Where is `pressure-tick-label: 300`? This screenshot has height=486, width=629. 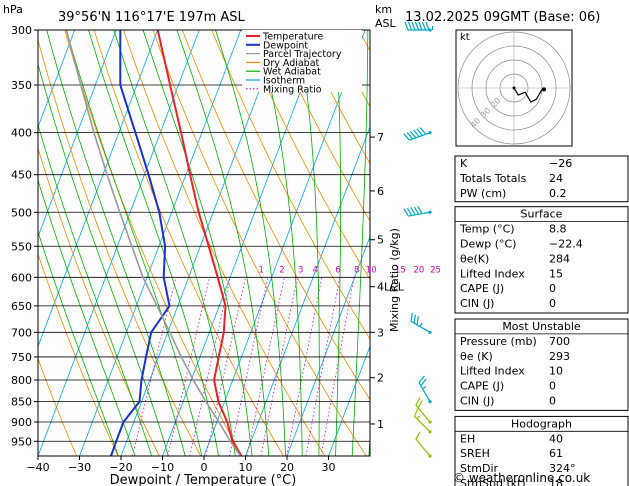 pressure-tick-label: 300 is located at coordinates (21, 30).